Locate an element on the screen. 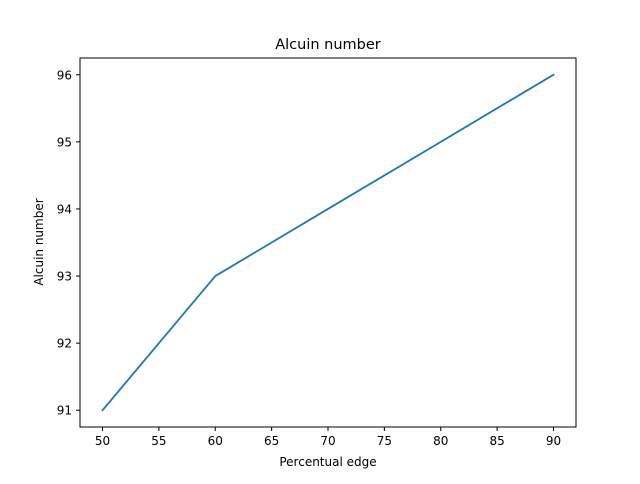  x-tick-label: 70 is located at coordinates (327, 441).